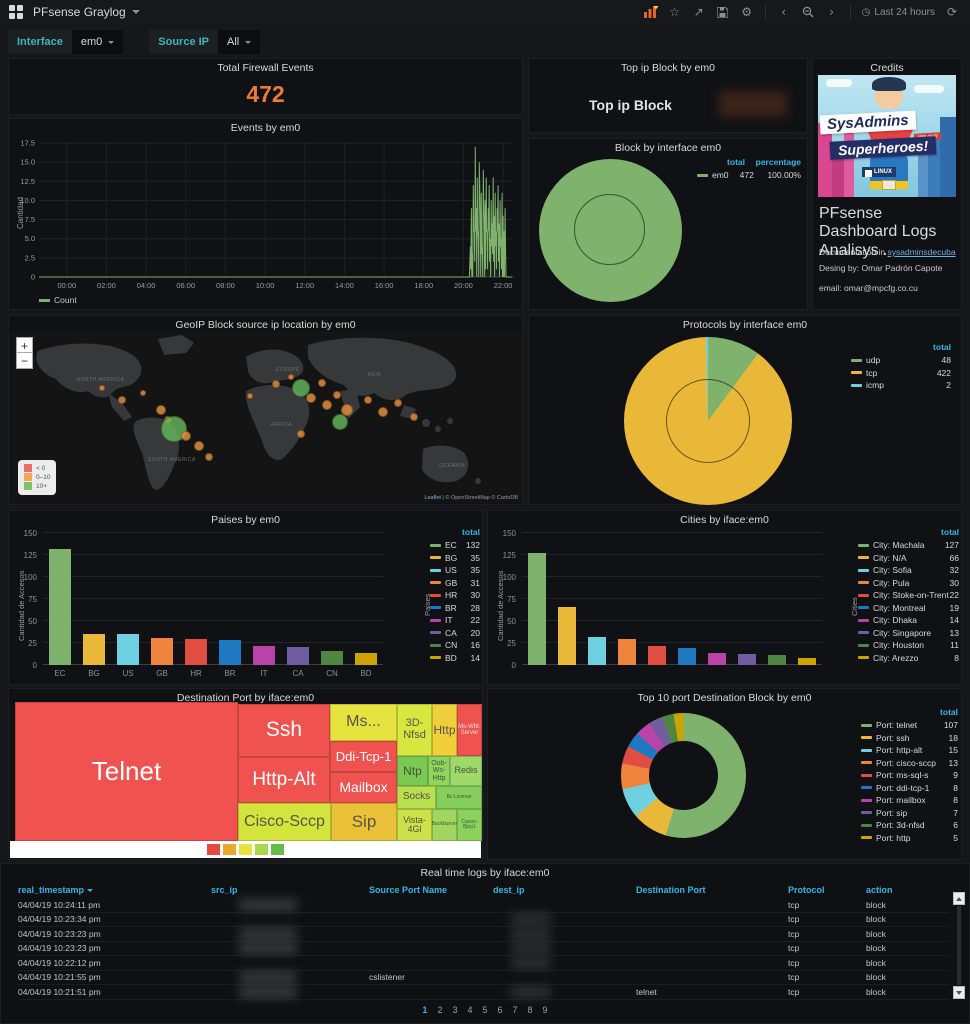 The width and height of the screenshot is (970, 1024). I want to click on protocols-legend-row: udp 48, so click(901, 360).